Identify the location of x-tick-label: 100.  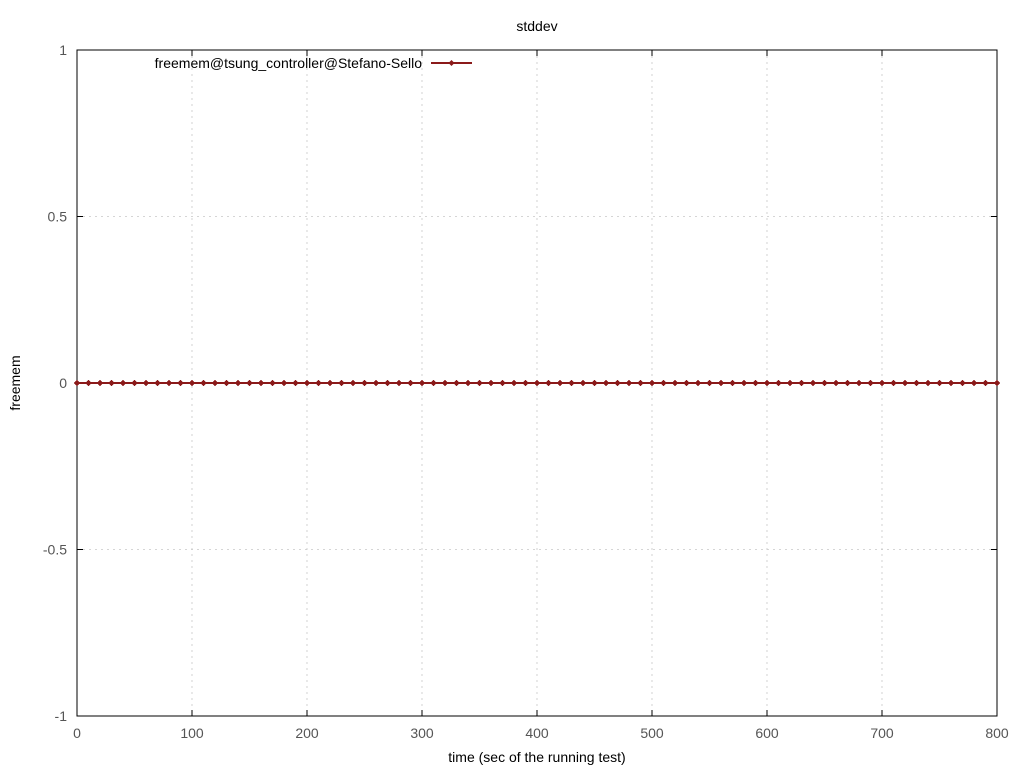
(192, 733).